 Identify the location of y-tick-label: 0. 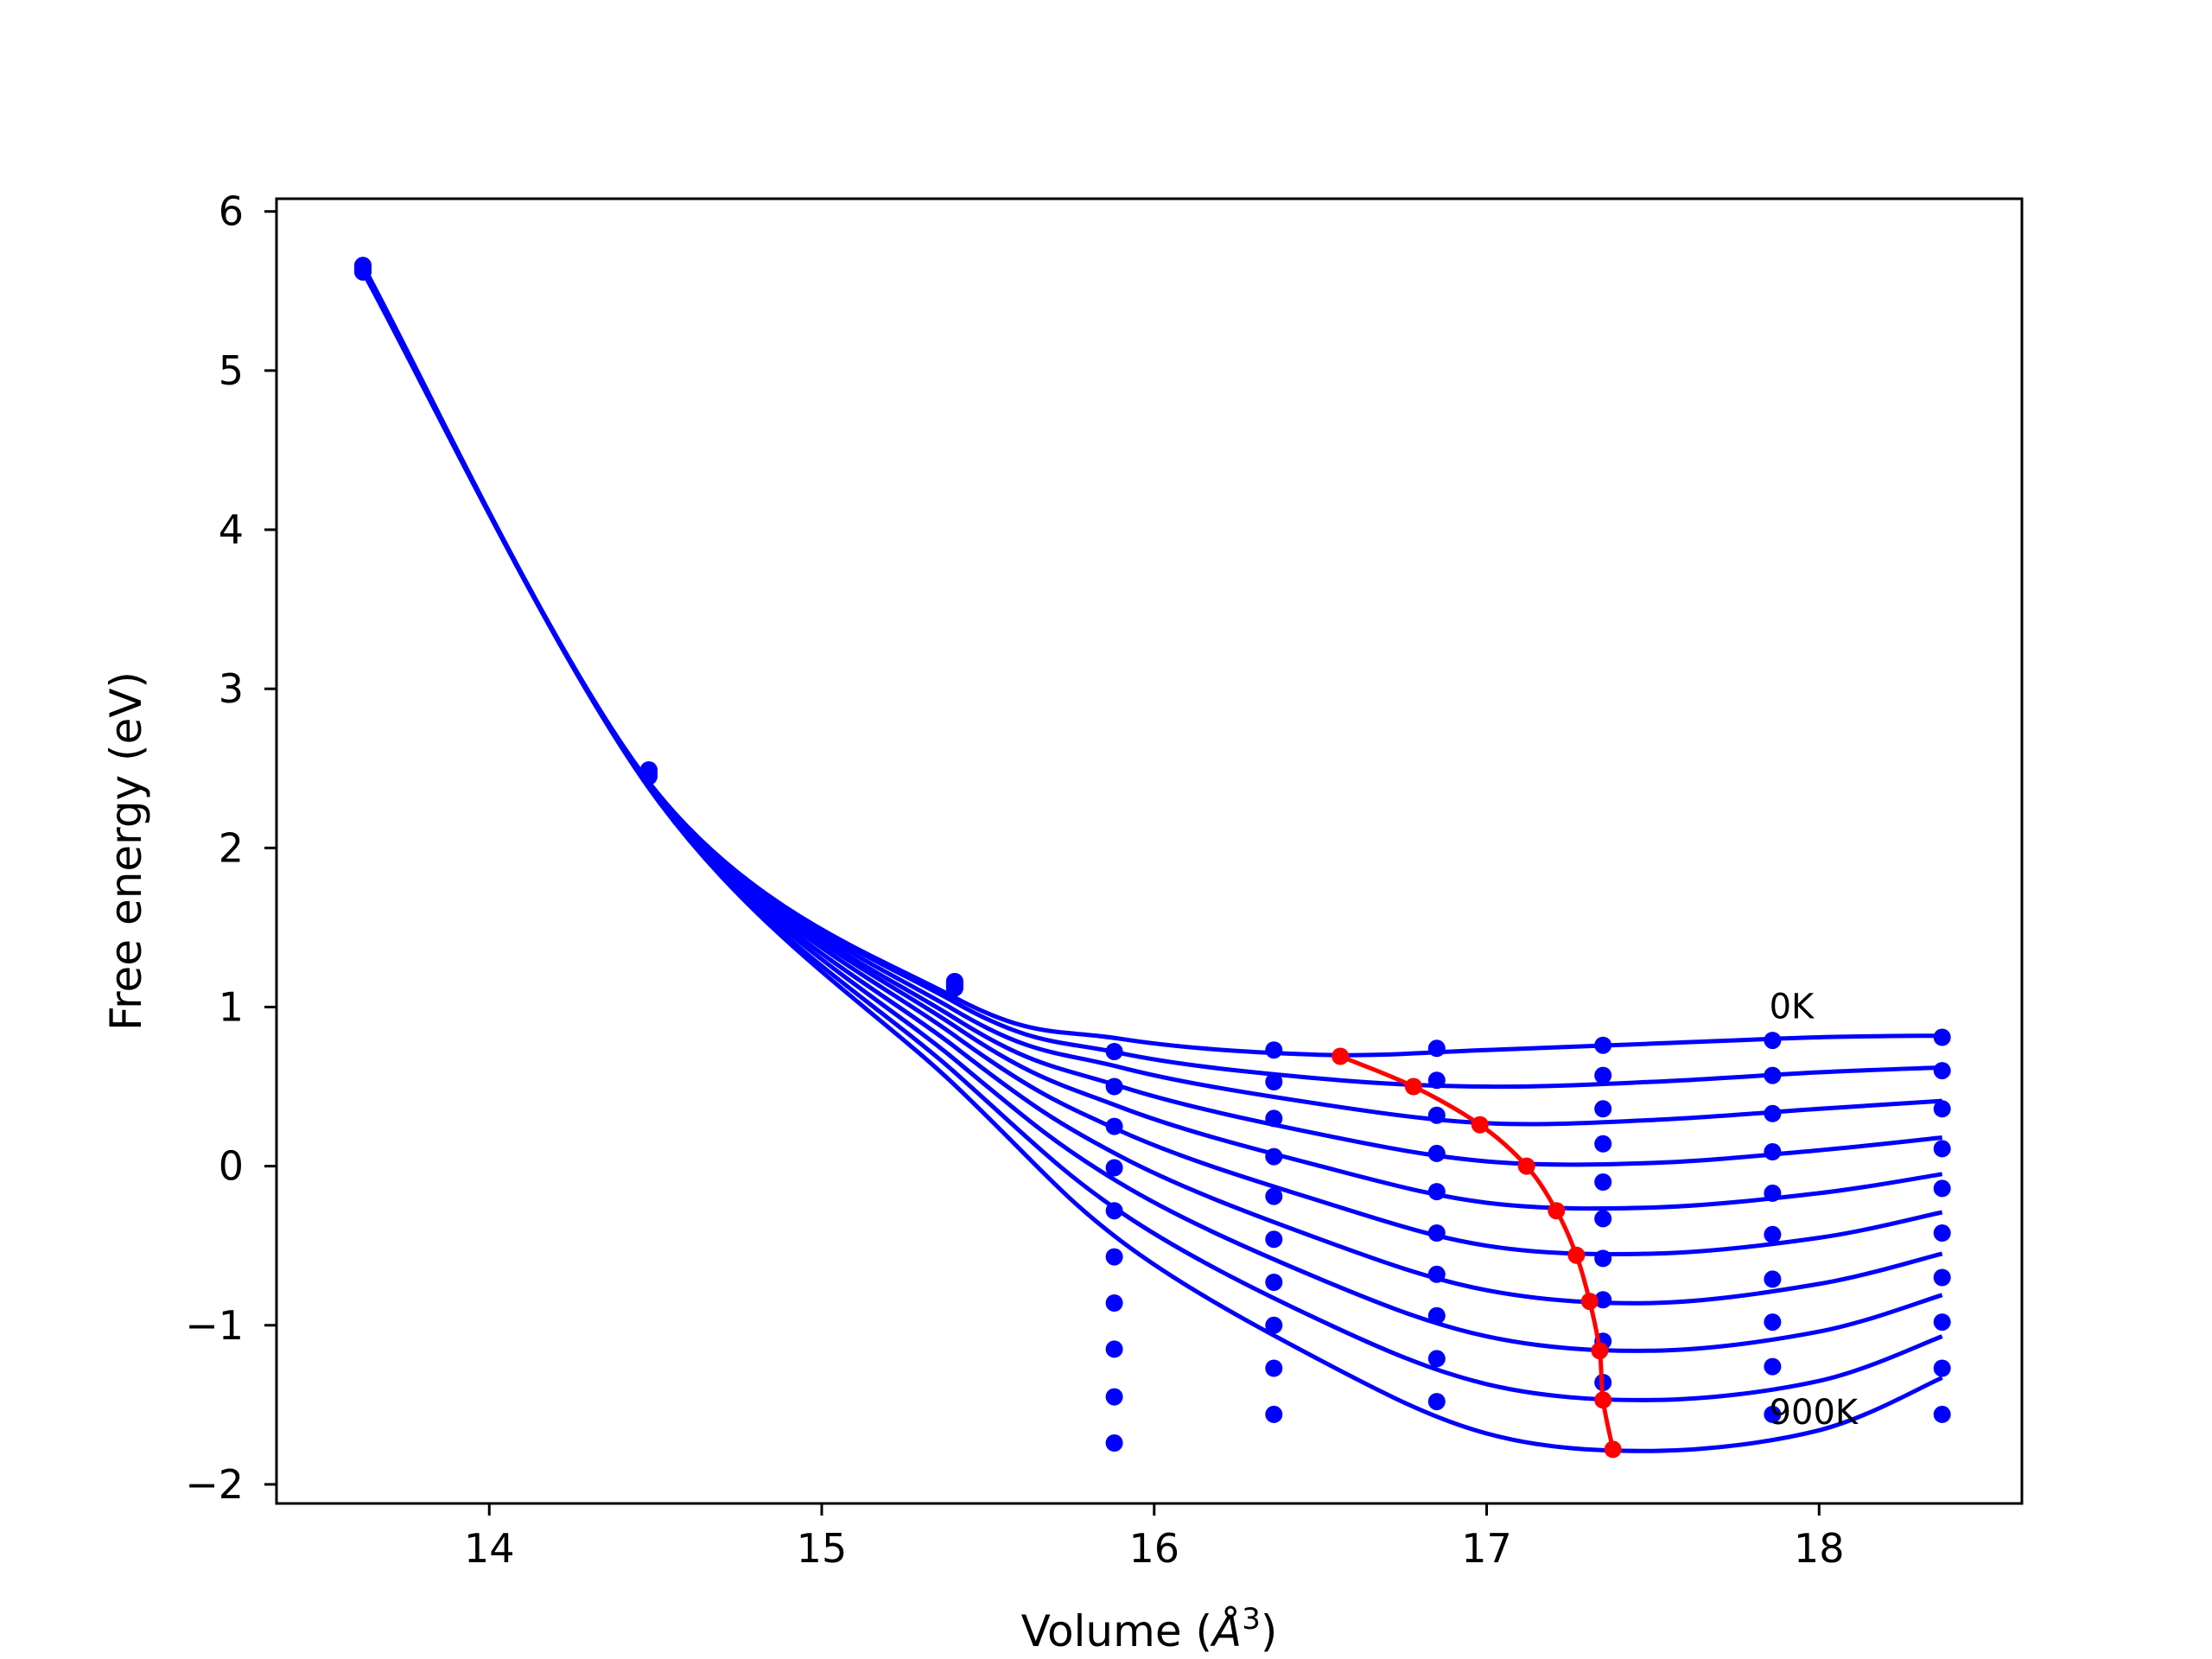
(232, 1166).